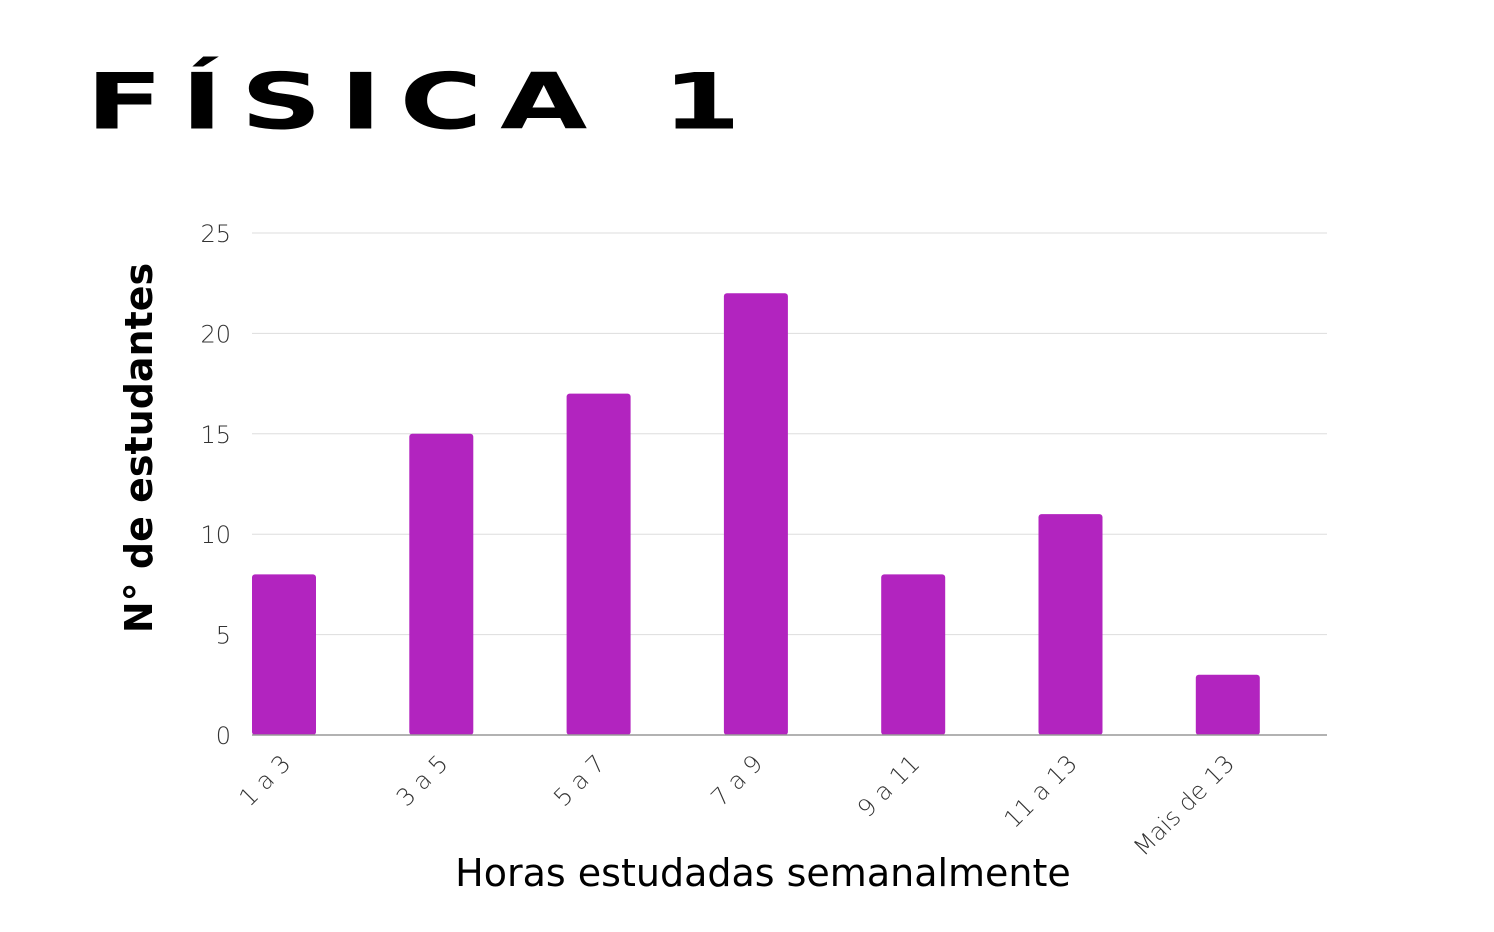 The height and width of the screenshot is (932, 1494). I want to click on y-tick-label: 20, so click(215, 334).